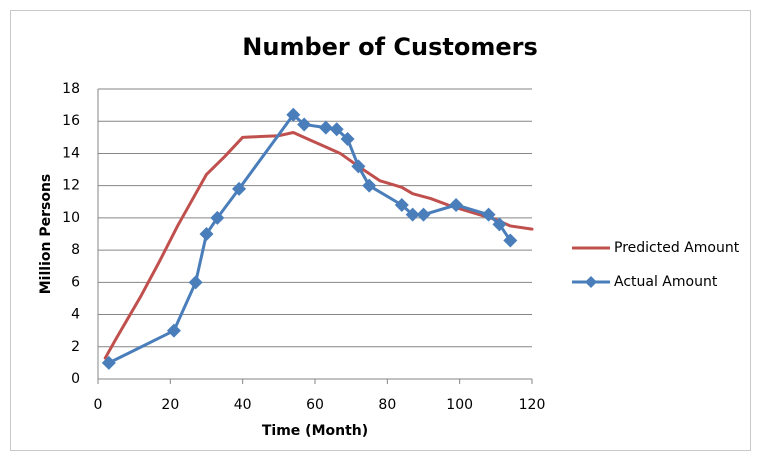 The height and width of the screenshot is (457, 760). I want to click on y-tick-label: 2, so click(75, 347).